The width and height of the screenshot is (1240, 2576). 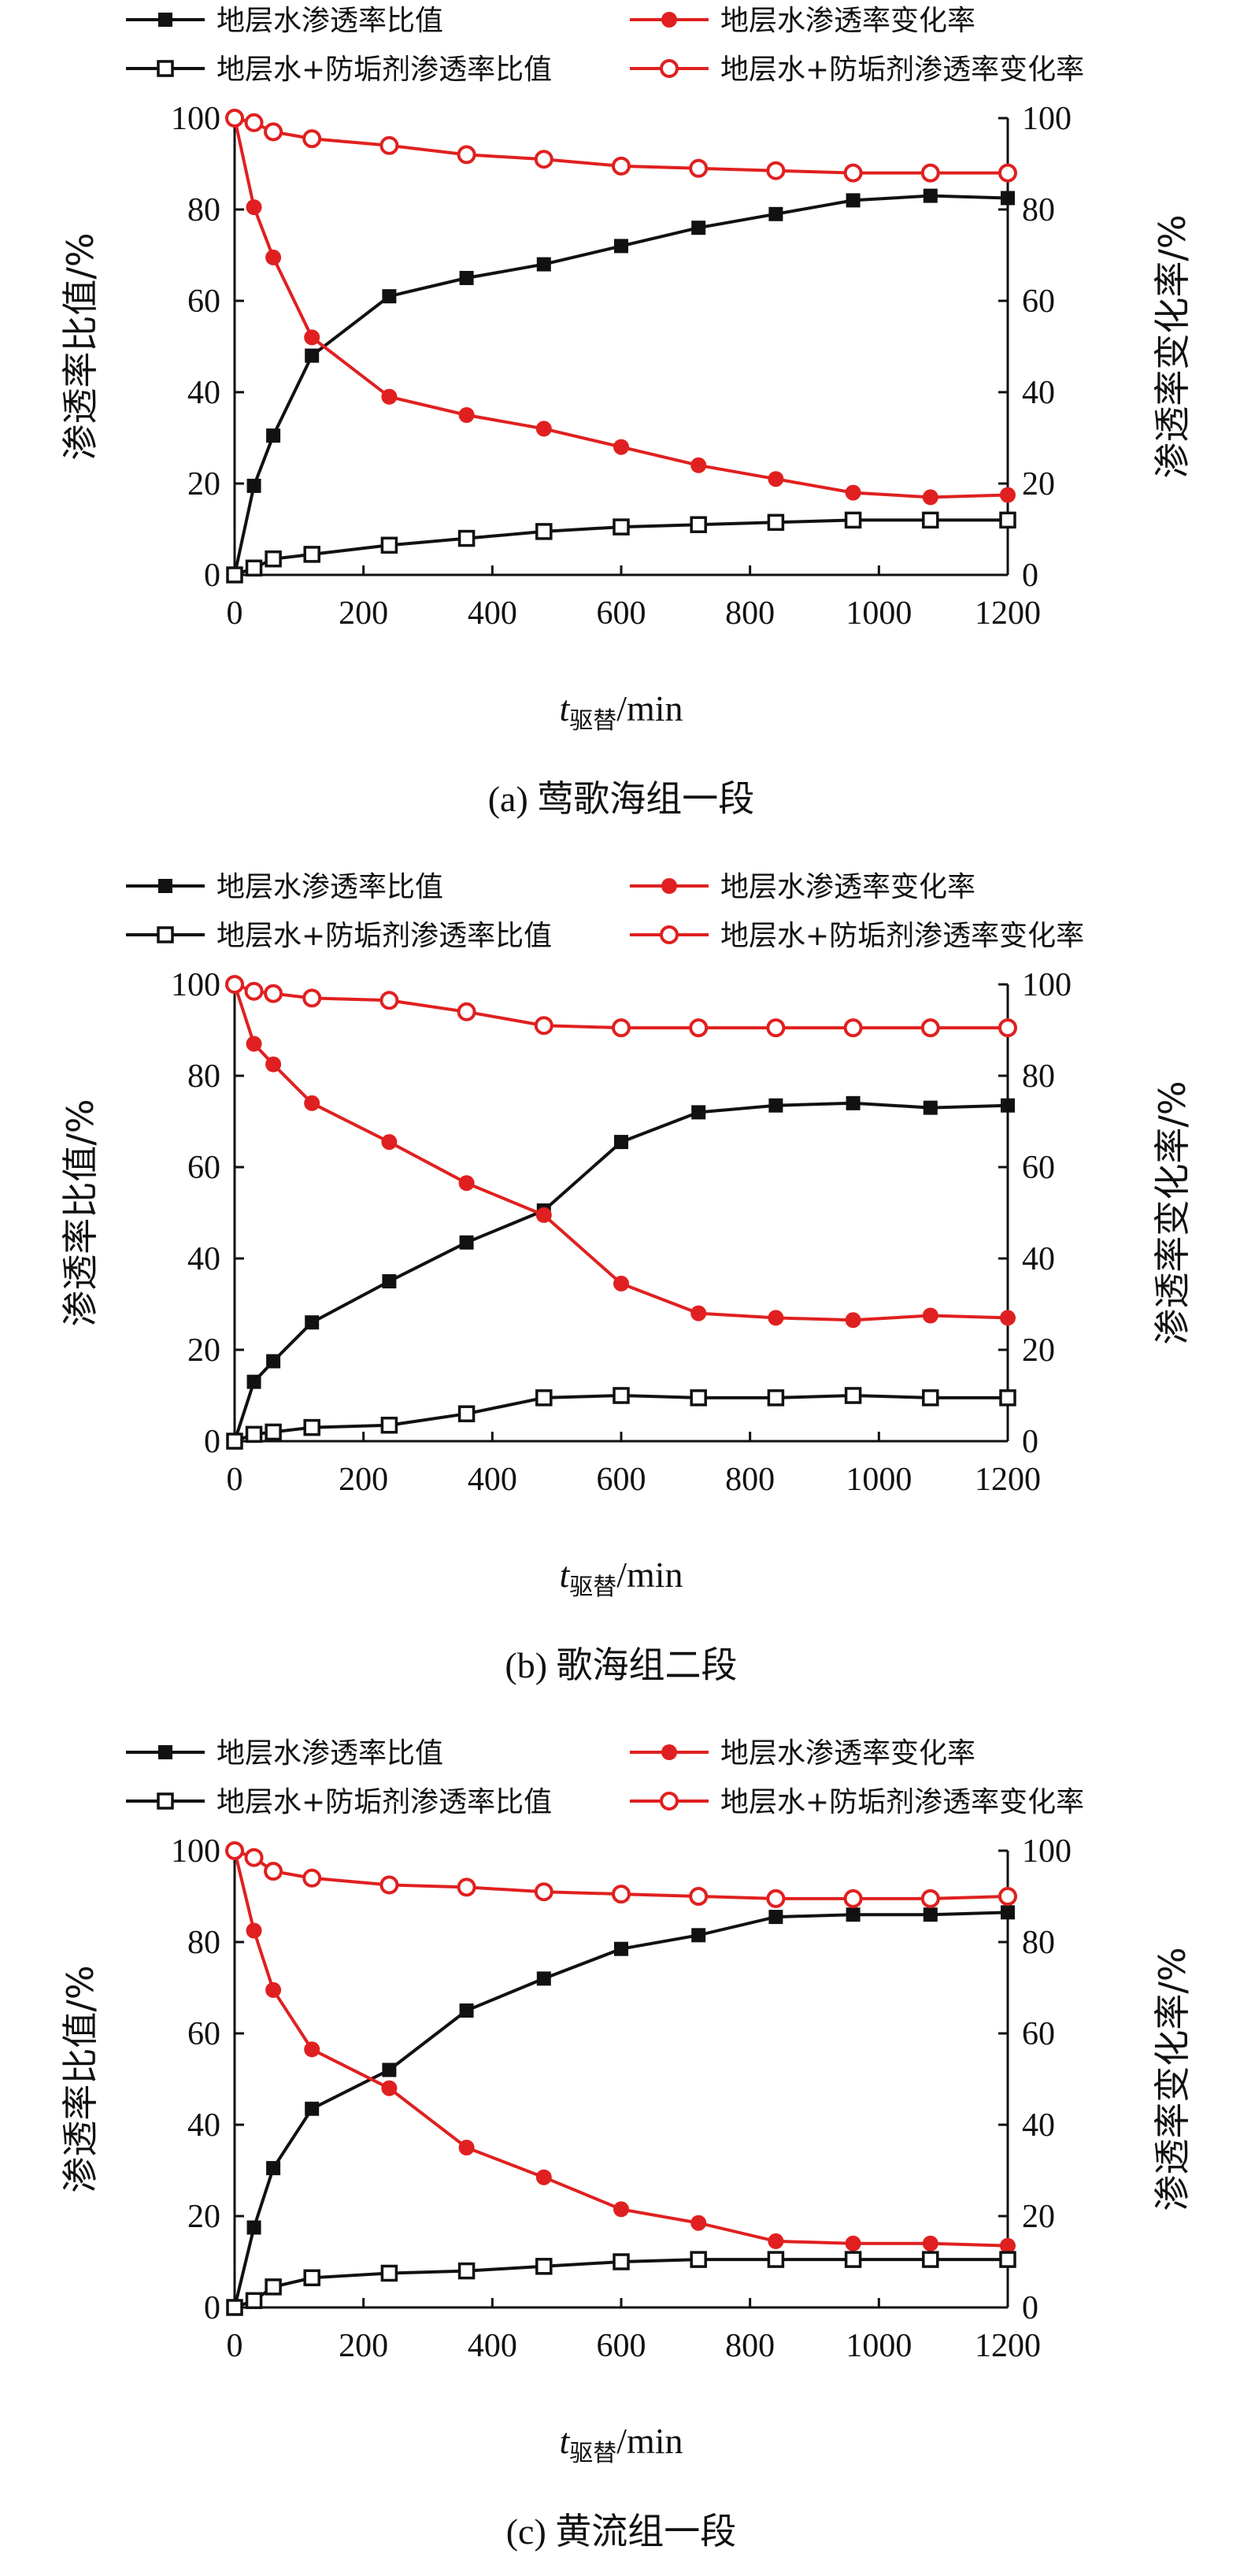 What do you see at coordinates (621, 2109) in the screenshot?
I see `series-line` at bounding box center [621, 2109].